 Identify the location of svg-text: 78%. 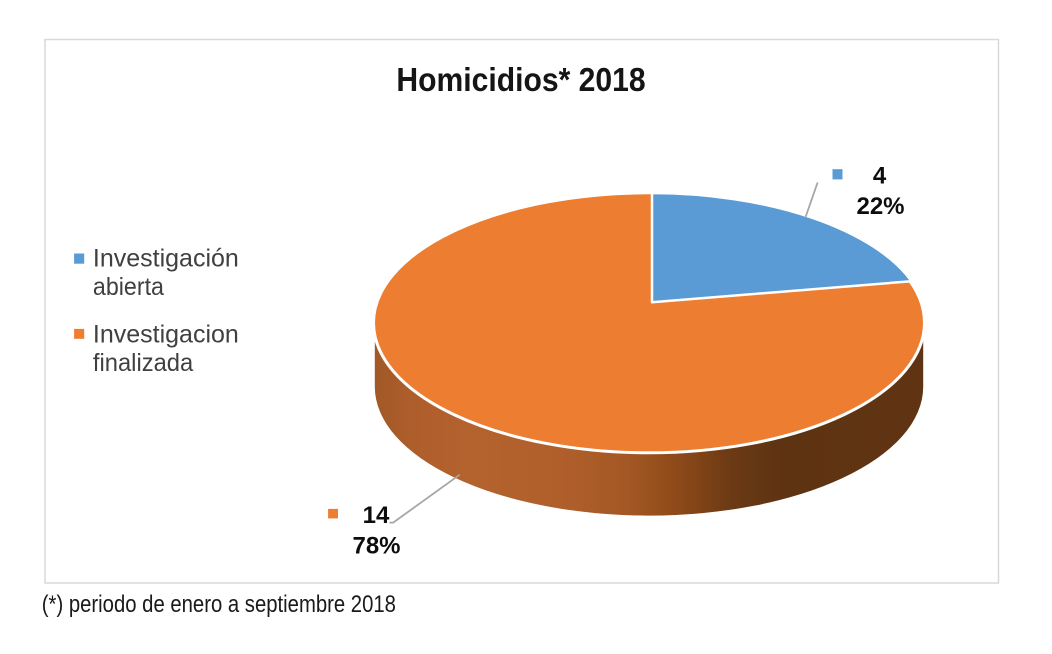
(376, 546).